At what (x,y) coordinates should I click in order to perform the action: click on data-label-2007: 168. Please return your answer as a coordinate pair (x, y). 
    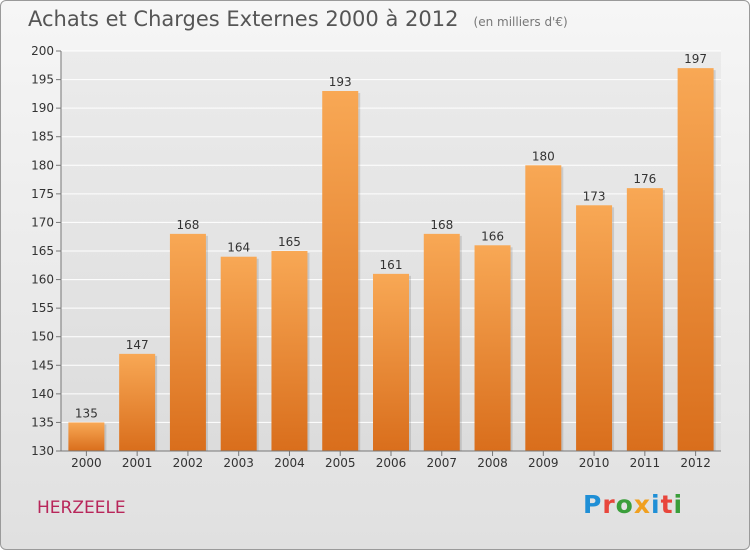
    Looking at the image, I should click on (441, 225).